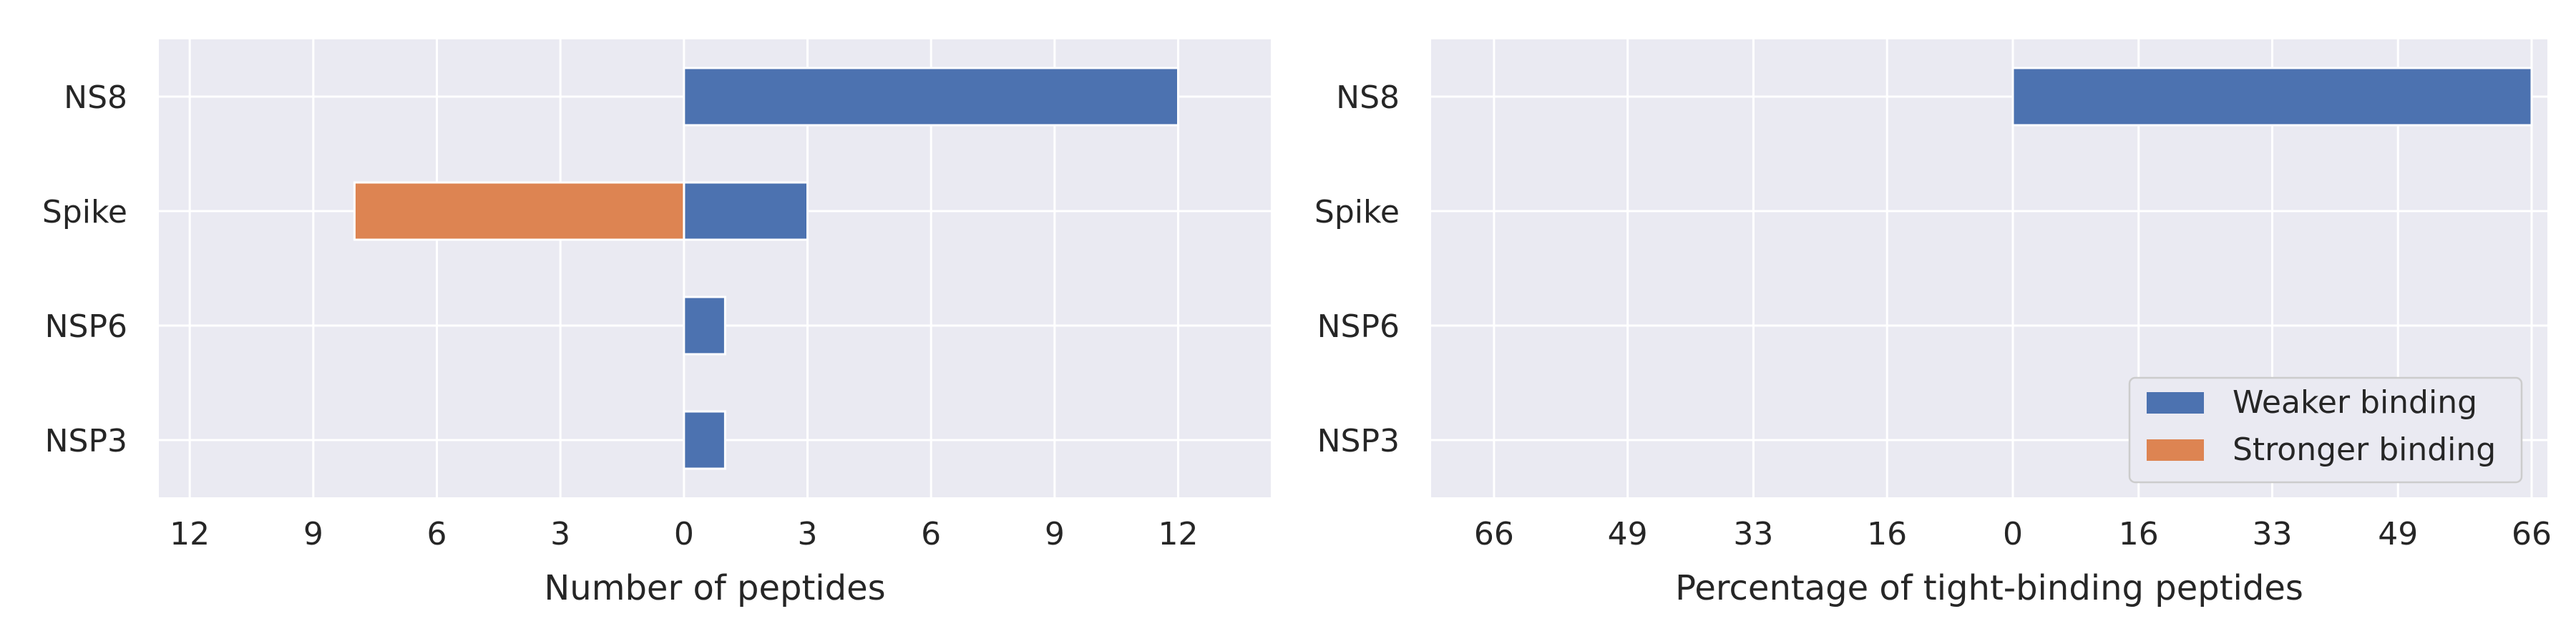 The width and height of the screenshot is (2576, 644). Describe the element at coordinates (519, 211) in the screenshot. I see `bar-spike-stronger-binding` at that location.